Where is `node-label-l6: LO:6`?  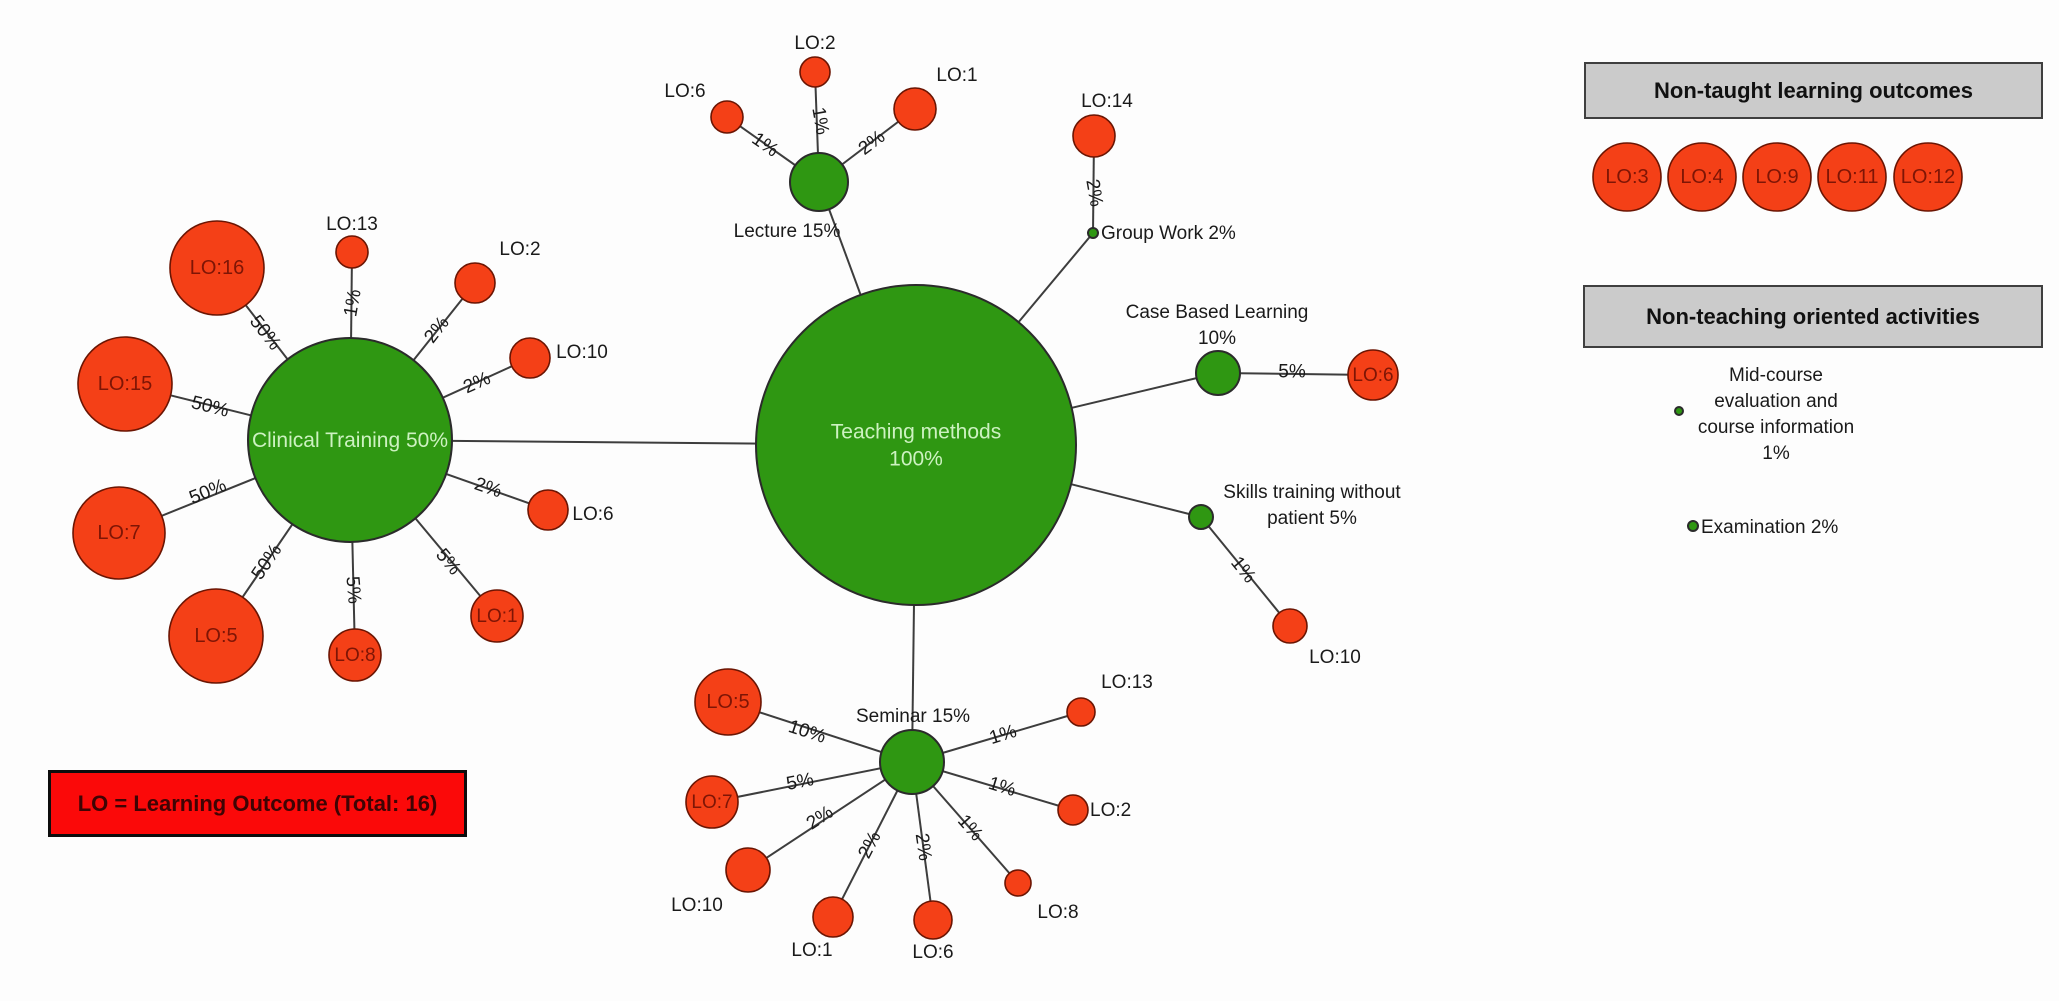
node-label-l6: LO:6 is located at coordinates (684, 91).